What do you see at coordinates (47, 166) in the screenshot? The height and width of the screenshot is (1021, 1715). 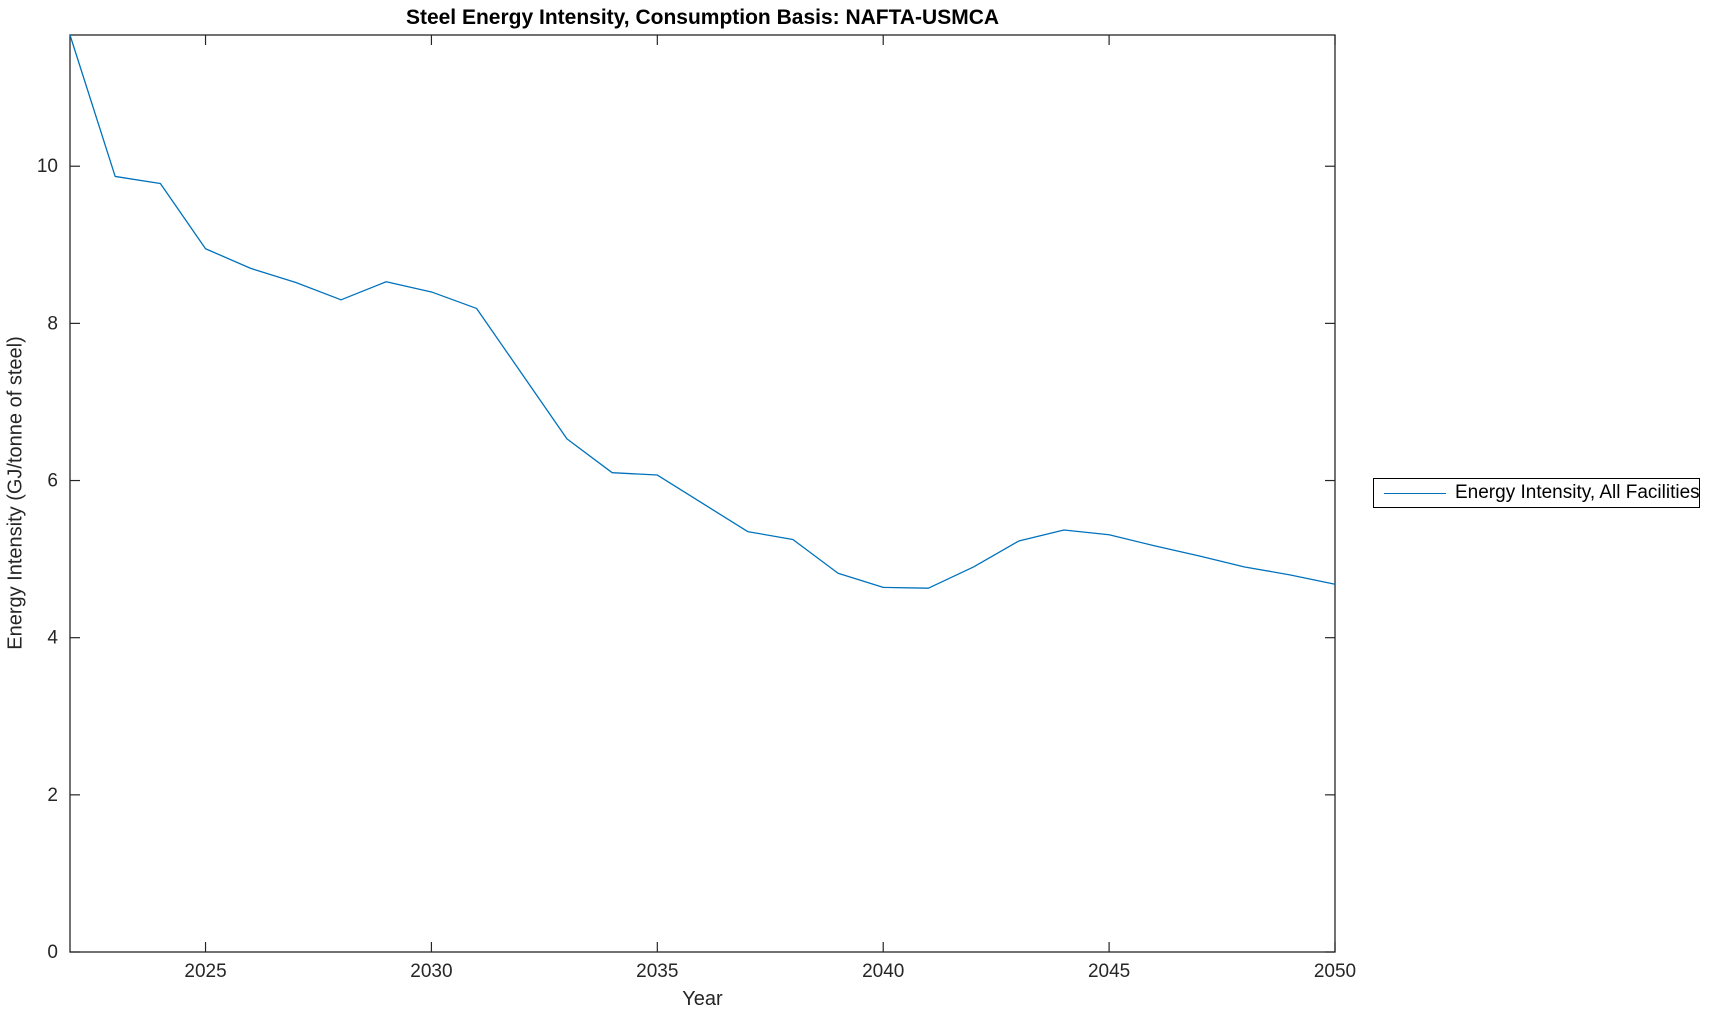 I see `y-tick-label: 10` at bounding box center [47, 166].